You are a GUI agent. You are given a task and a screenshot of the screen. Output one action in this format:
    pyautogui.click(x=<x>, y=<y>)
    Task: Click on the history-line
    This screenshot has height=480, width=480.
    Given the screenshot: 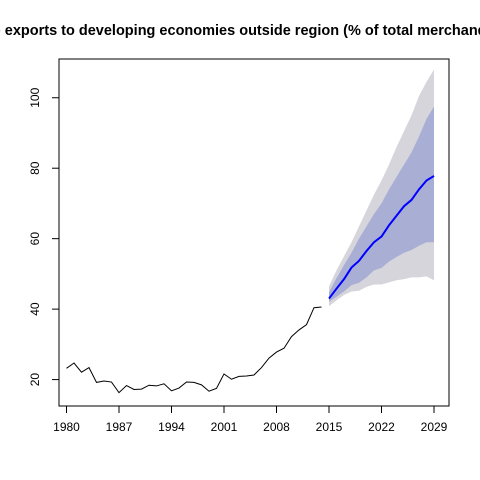 What is the action you would take?
    pyautogui.click(x=194, y=350)
    